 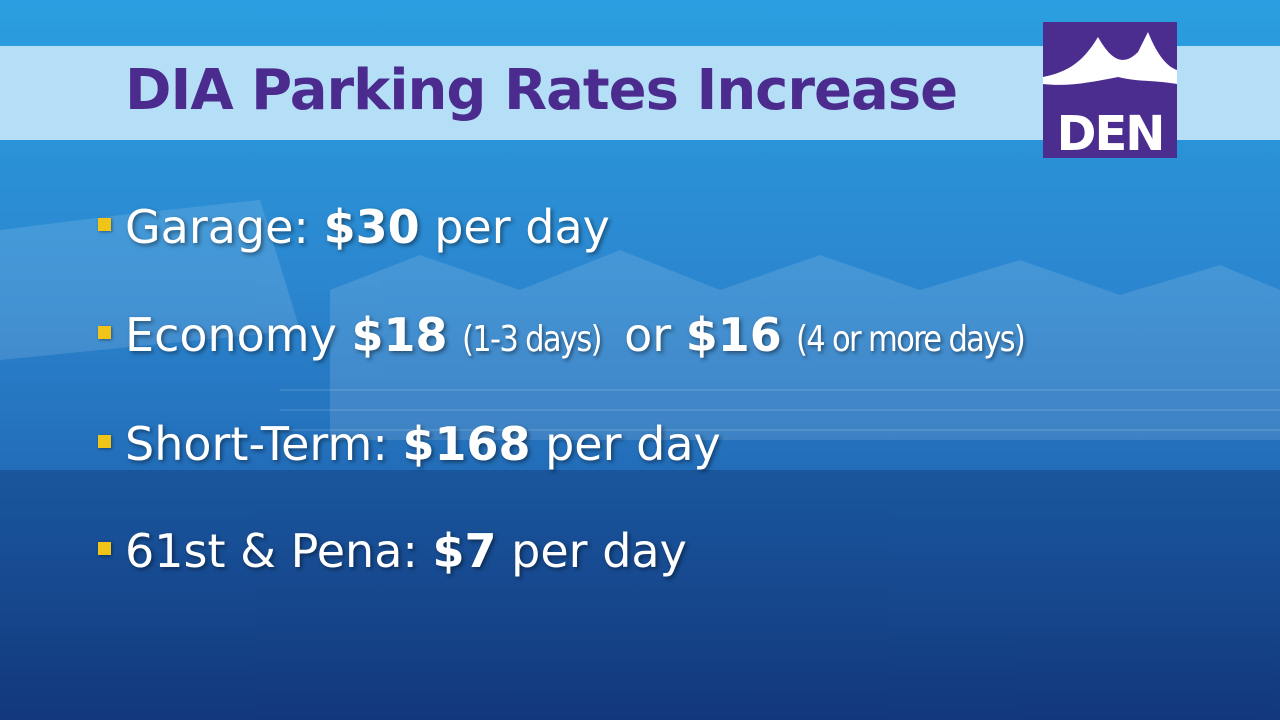 I want to click on bullet: 61st & Pena: $7 per day, so click(x=392, y=551).